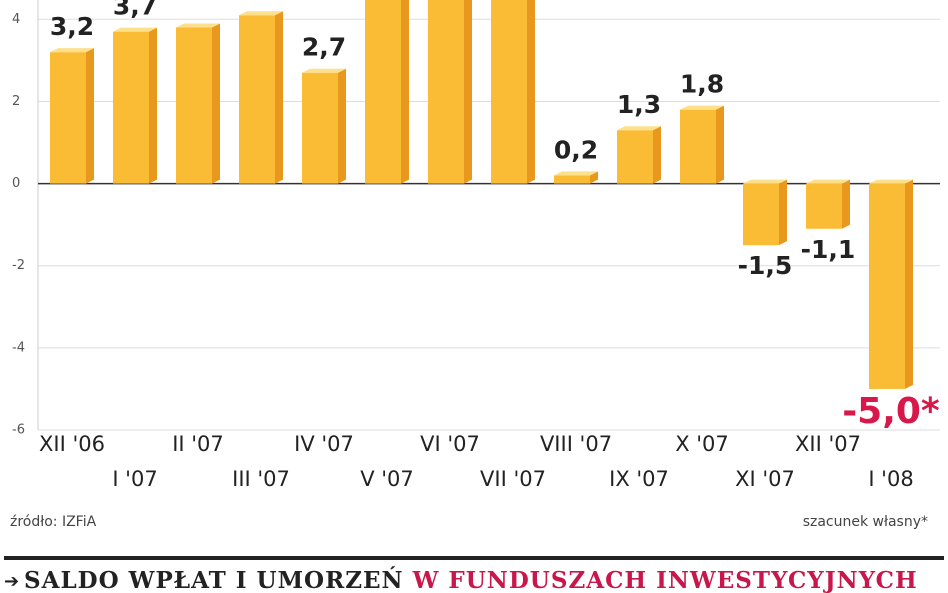 Image resolution: width=948 pixels, height=593 pixels. Describe the element at coordinates (53, 522) in the screenshot. I see `source: źródło: IZFiA` at that location.